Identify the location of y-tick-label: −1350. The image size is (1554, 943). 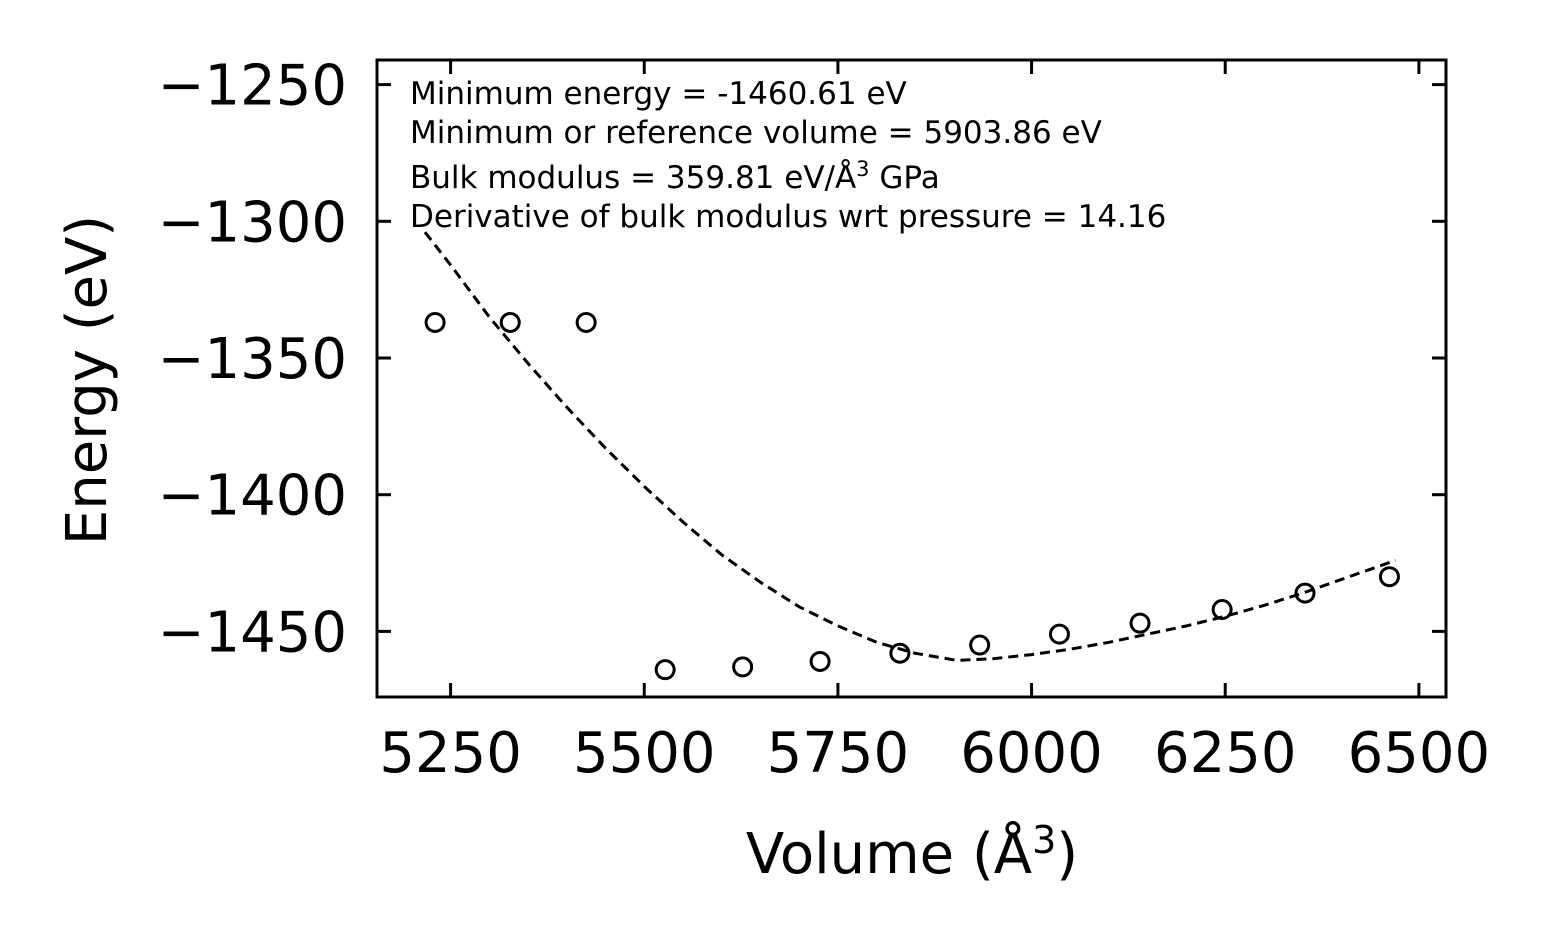
(252, 359).